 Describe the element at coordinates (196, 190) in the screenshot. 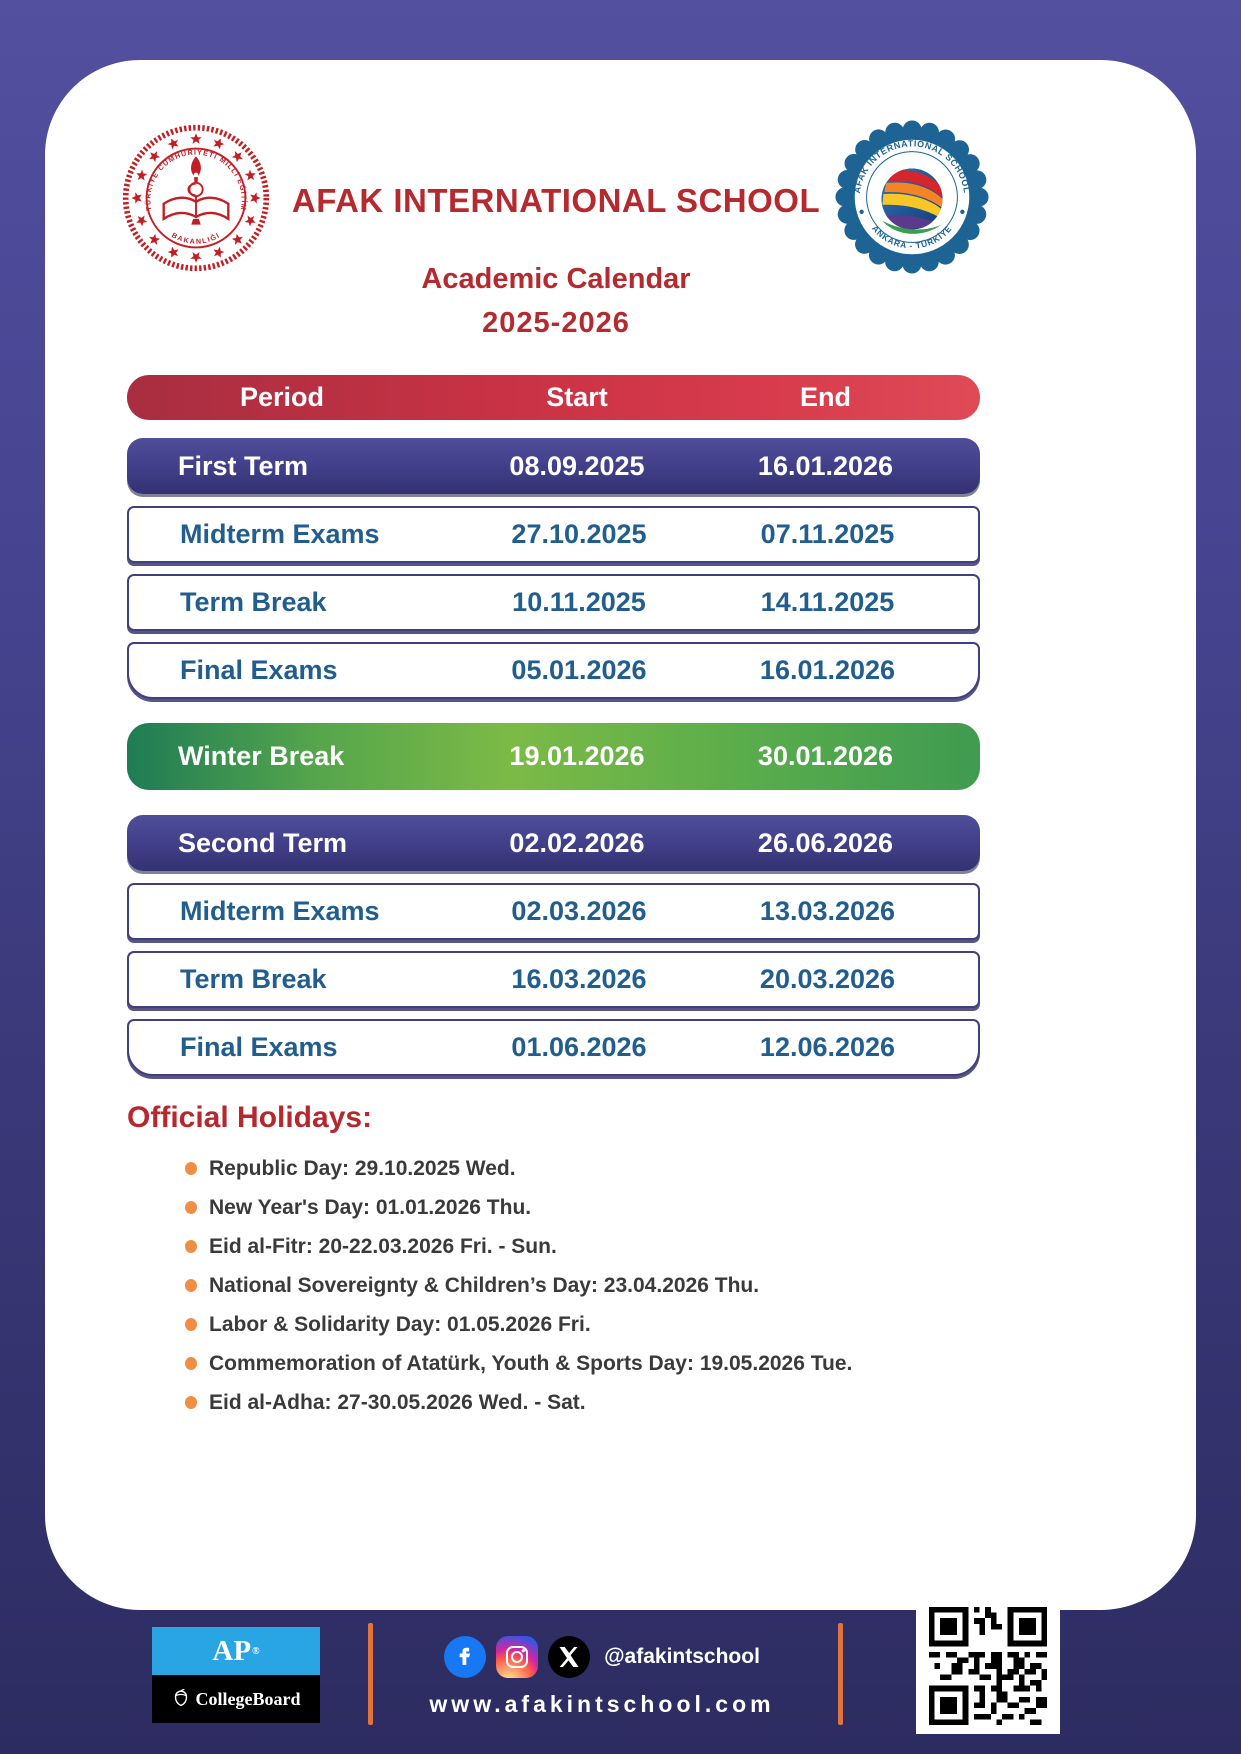

I see `meb-torch-book-emblem` at that location.